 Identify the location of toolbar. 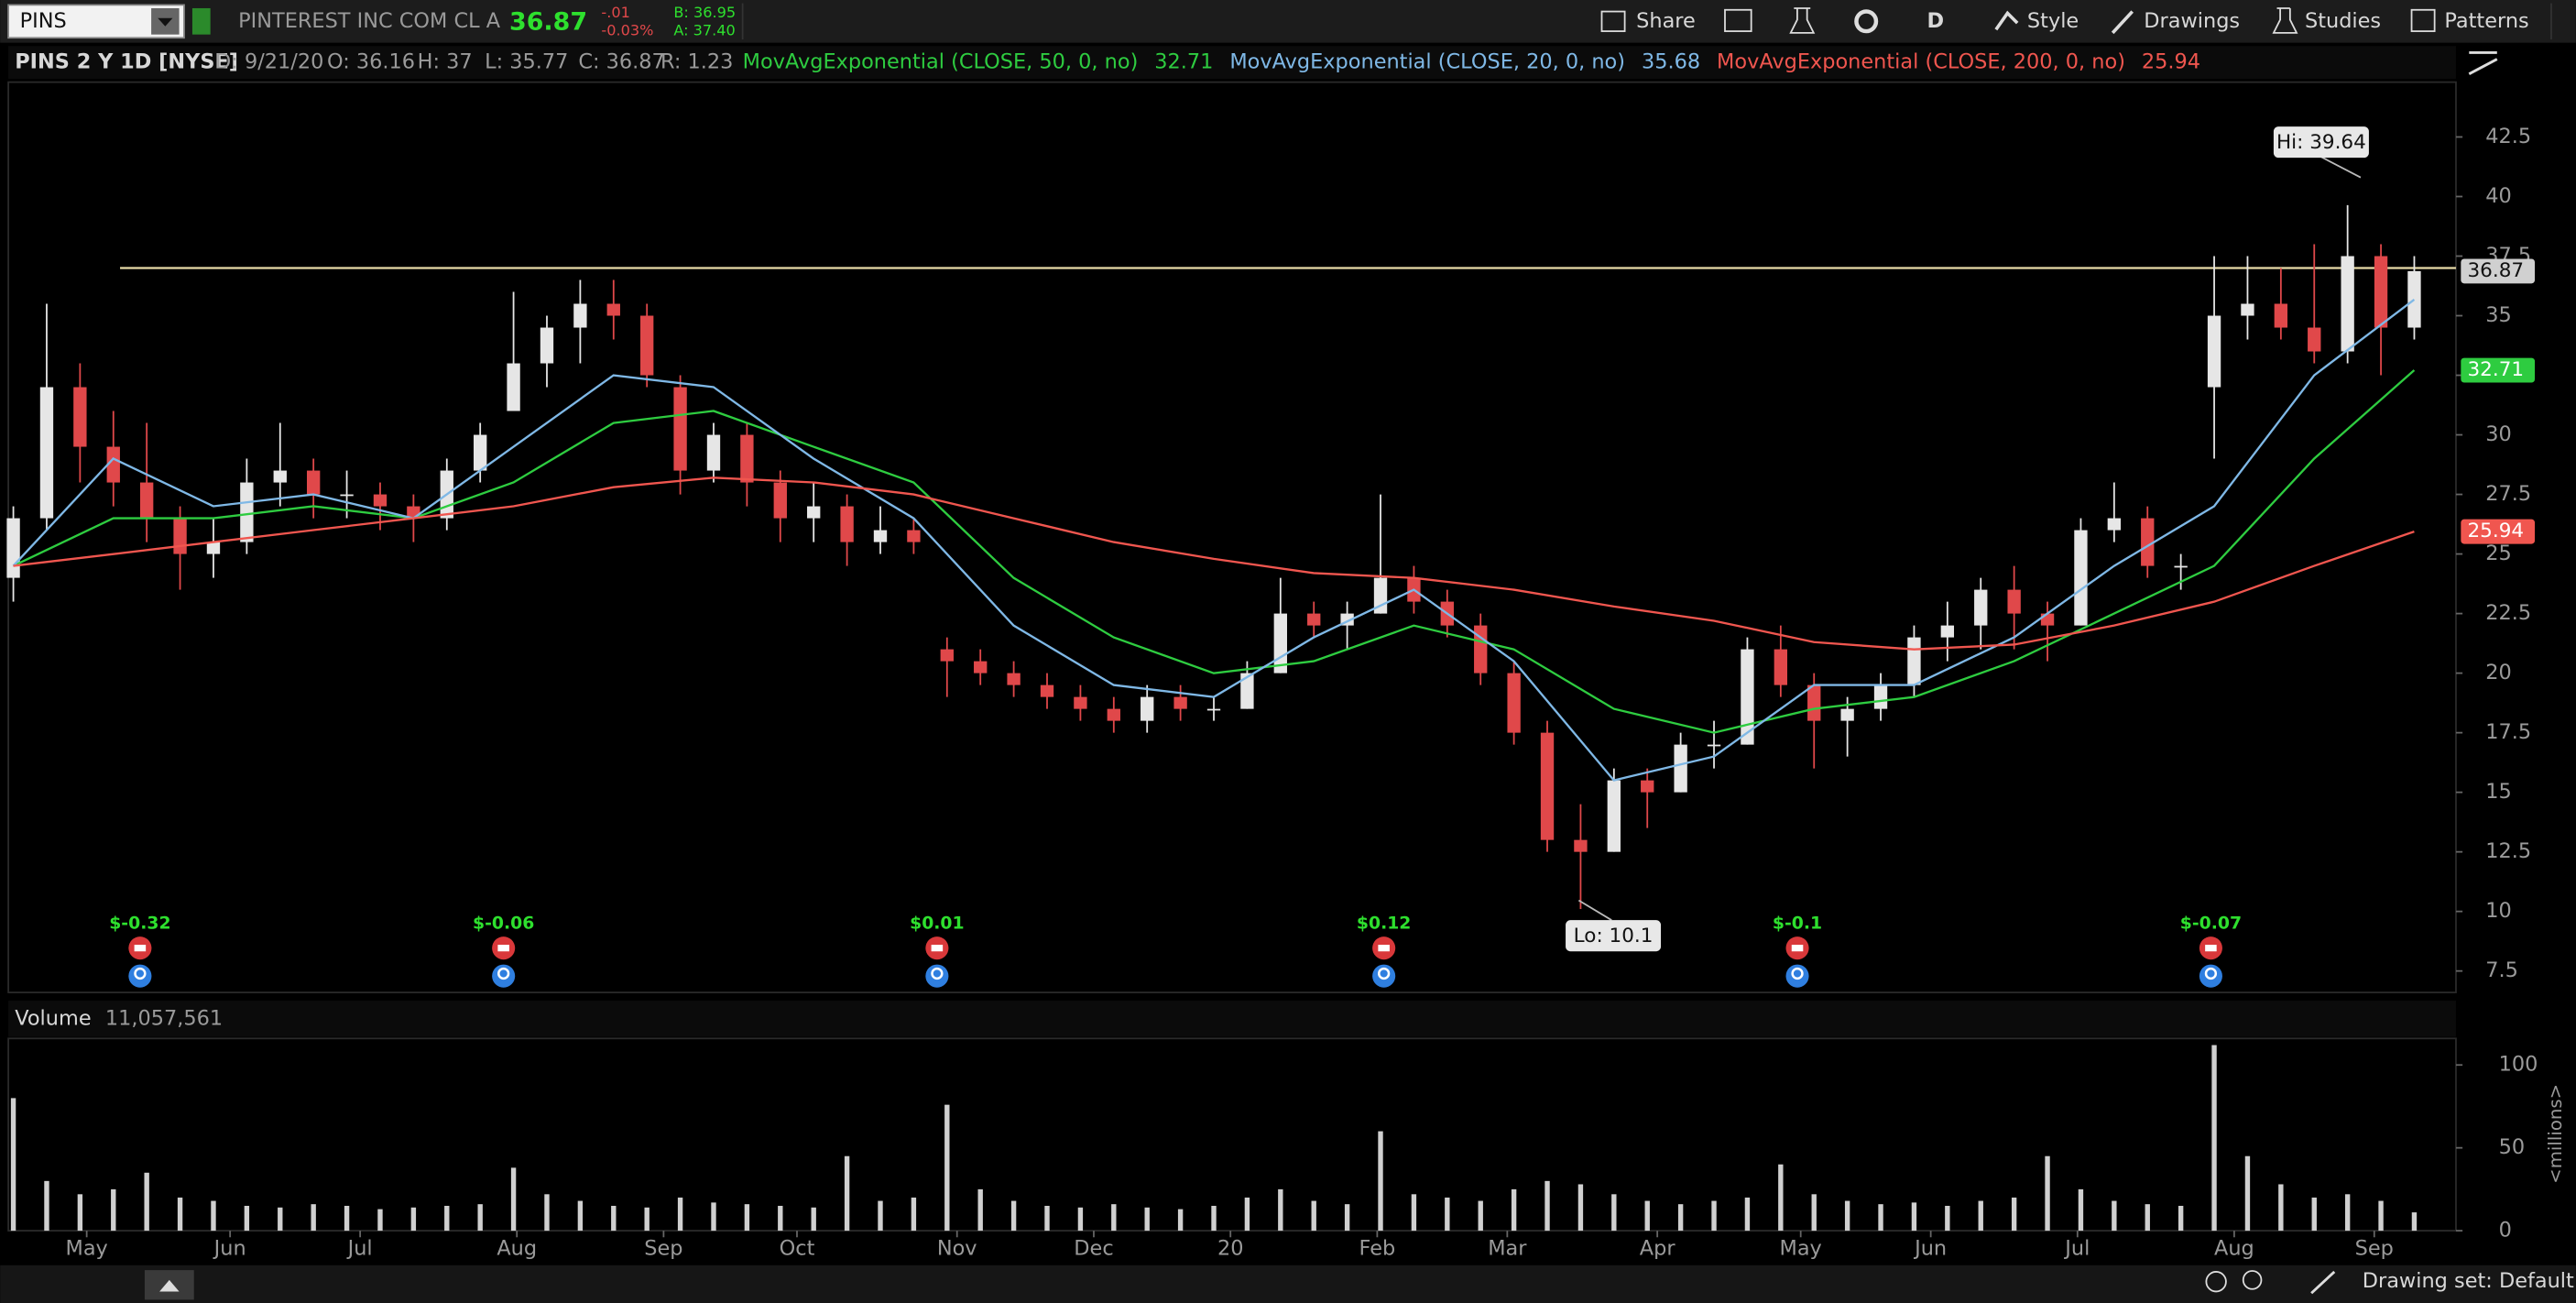
(1288, 21).